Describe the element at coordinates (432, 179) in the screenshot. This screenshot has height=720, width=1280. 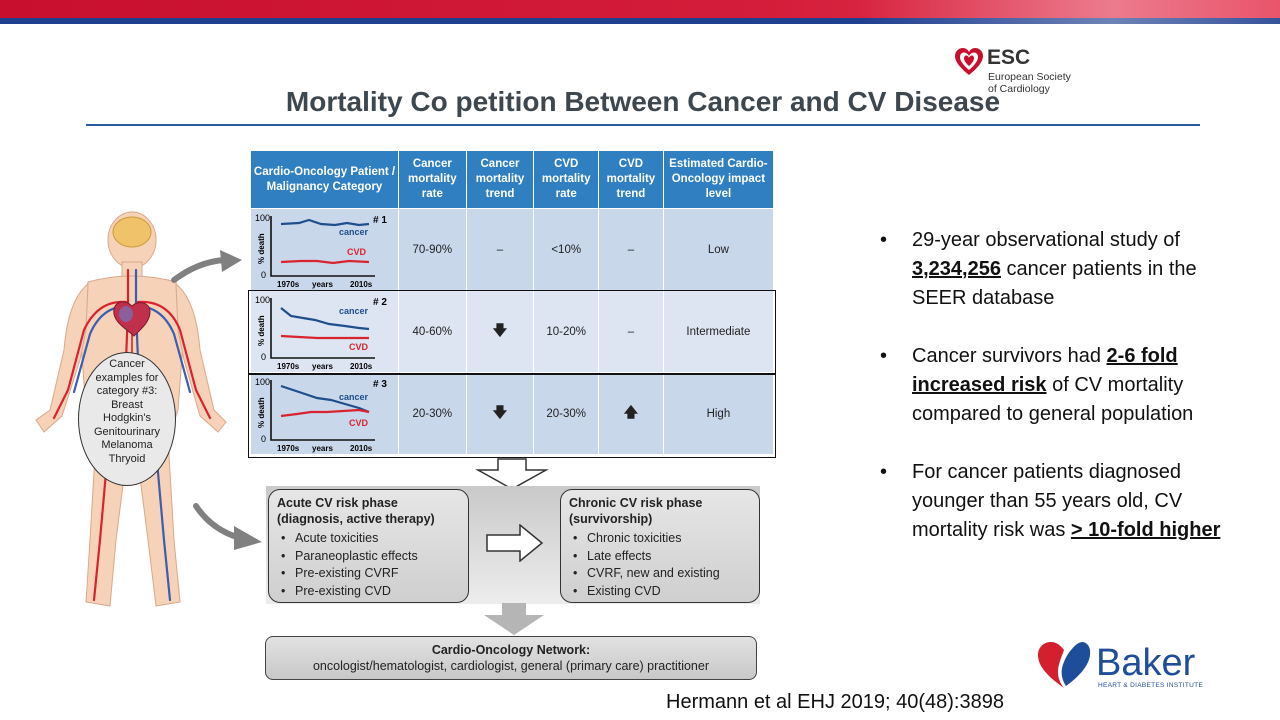
I see `header-cancer-rate: Cancer mortality rate` at that location.